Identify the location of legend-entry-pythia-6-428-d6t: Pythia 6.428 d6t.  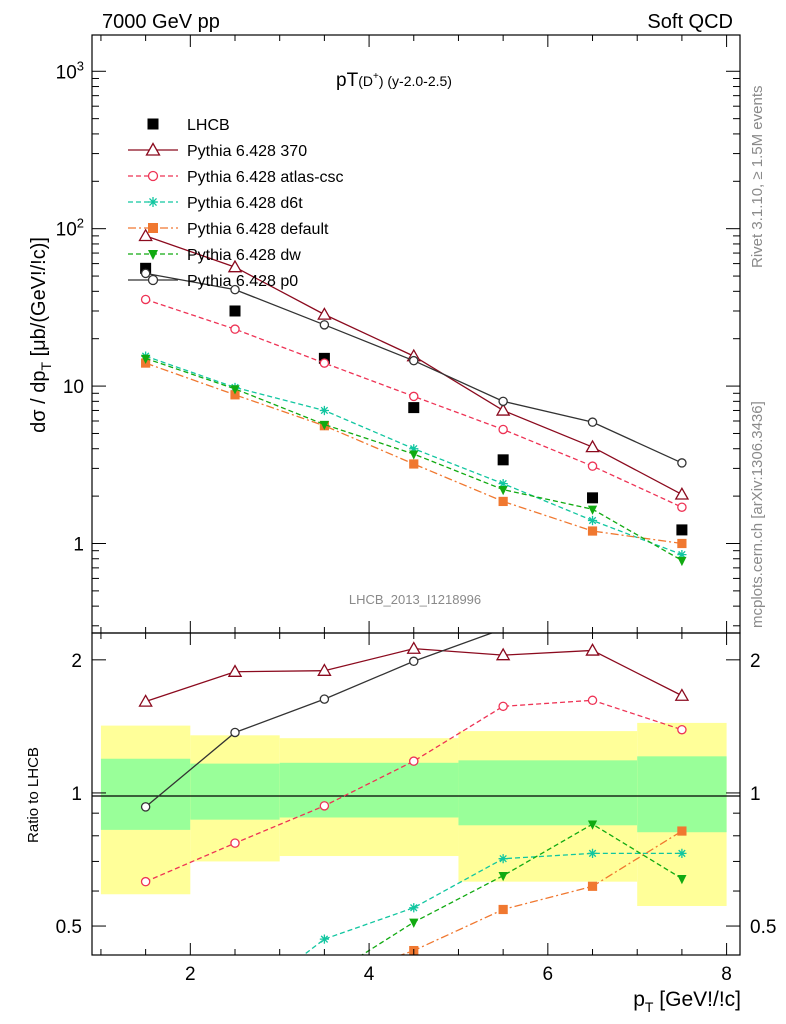
(215, 203).